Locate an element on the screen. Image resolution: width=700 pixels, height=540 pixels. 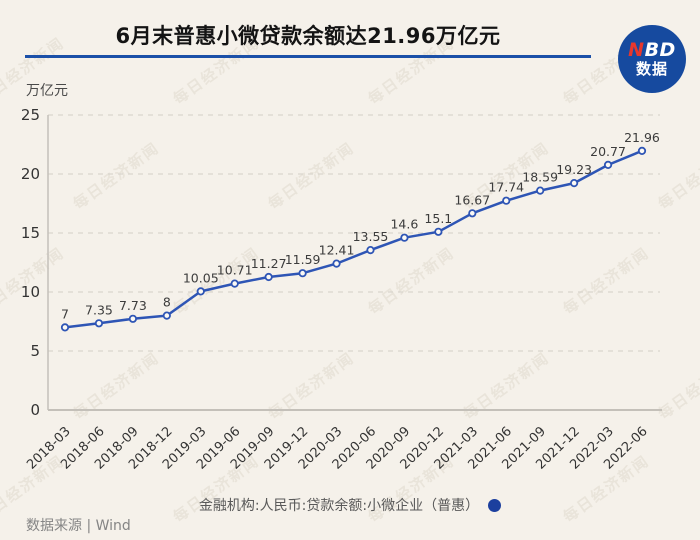
data-point-label: 7 is located at coordinates (65, 313).